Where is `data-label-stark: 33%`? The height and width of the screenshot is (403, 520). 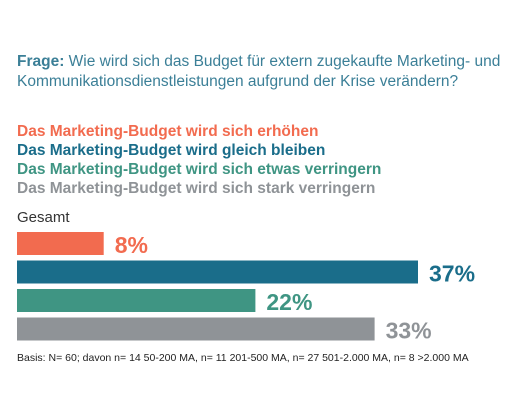
data-label-stark: 33% is located at coordinates (409, 331).